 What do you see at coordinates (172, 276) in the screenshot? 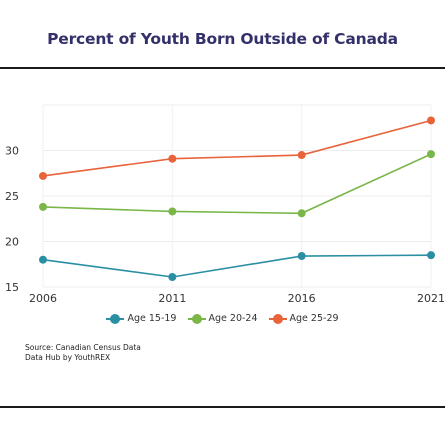
I see `data-point-age-15-19-2011` at bounding box center [172, 276].